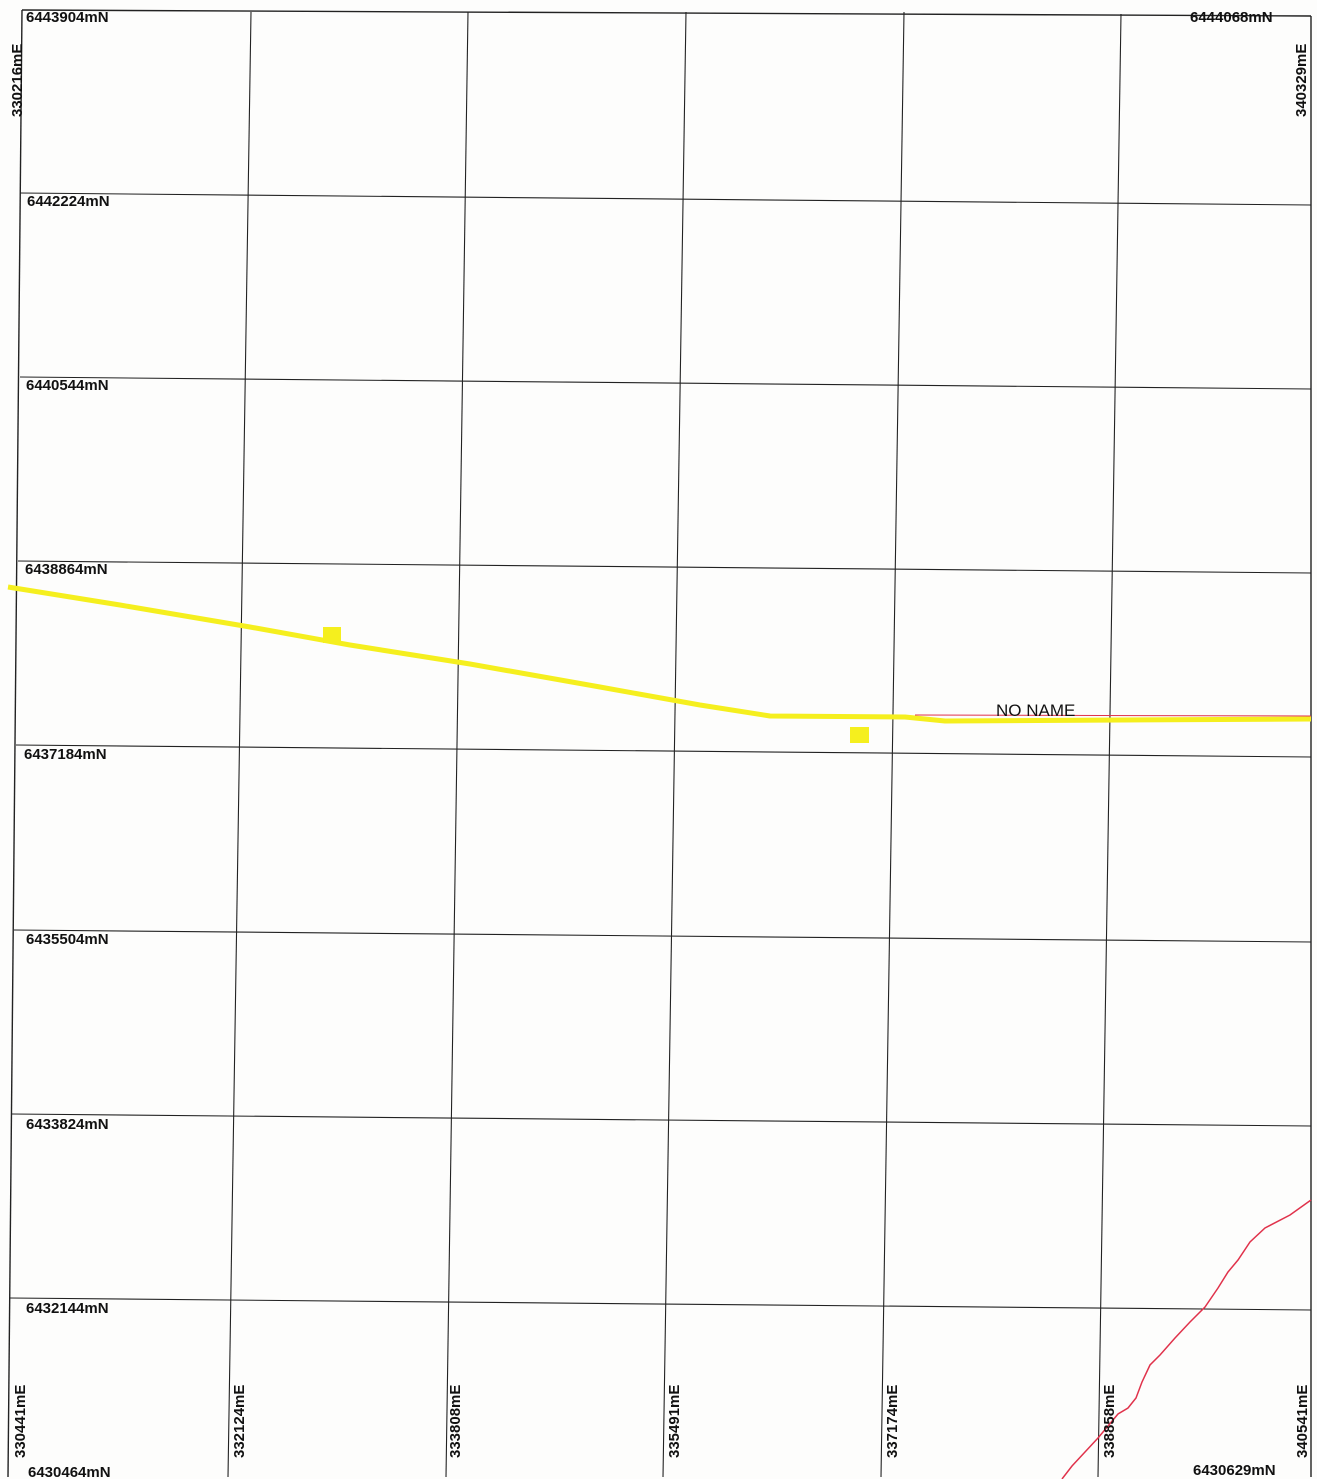 The width and height of the screenshot is (1317, 1479). Describe the element at coordinates (65, 754) in the screenshot. I see `northing-label: 6437184mN` at that location.